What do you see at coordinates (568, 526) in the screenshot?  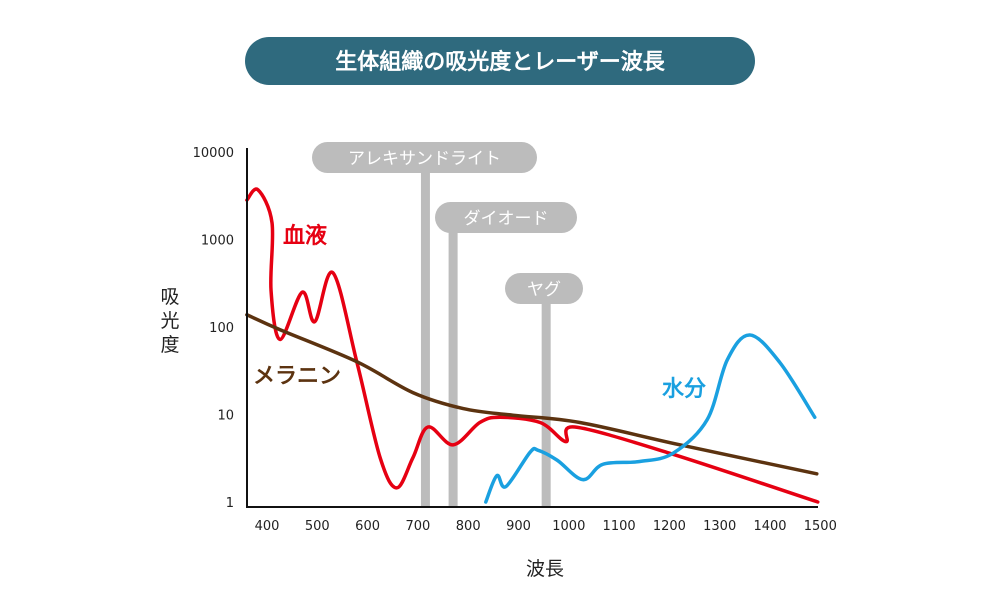 I see `x-tick-label: 1000` at bounding box center [568, 526].